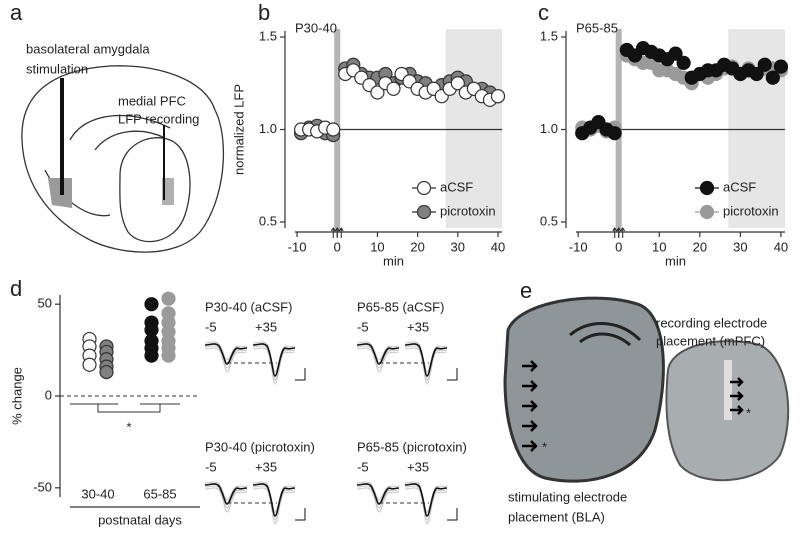 The width and height of the screenshot is (800, 538). I want to click on panel-letter: e, so click(526, 290).